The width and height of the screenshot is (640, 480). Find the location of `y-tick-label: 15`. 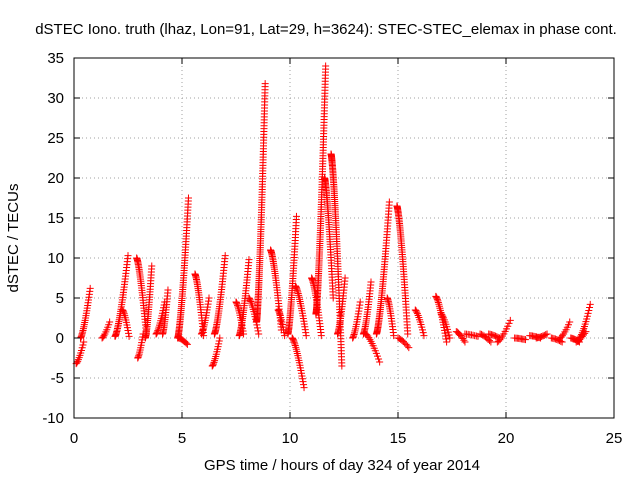

y-tick-label: 15 is located at coordinates (55, 218).